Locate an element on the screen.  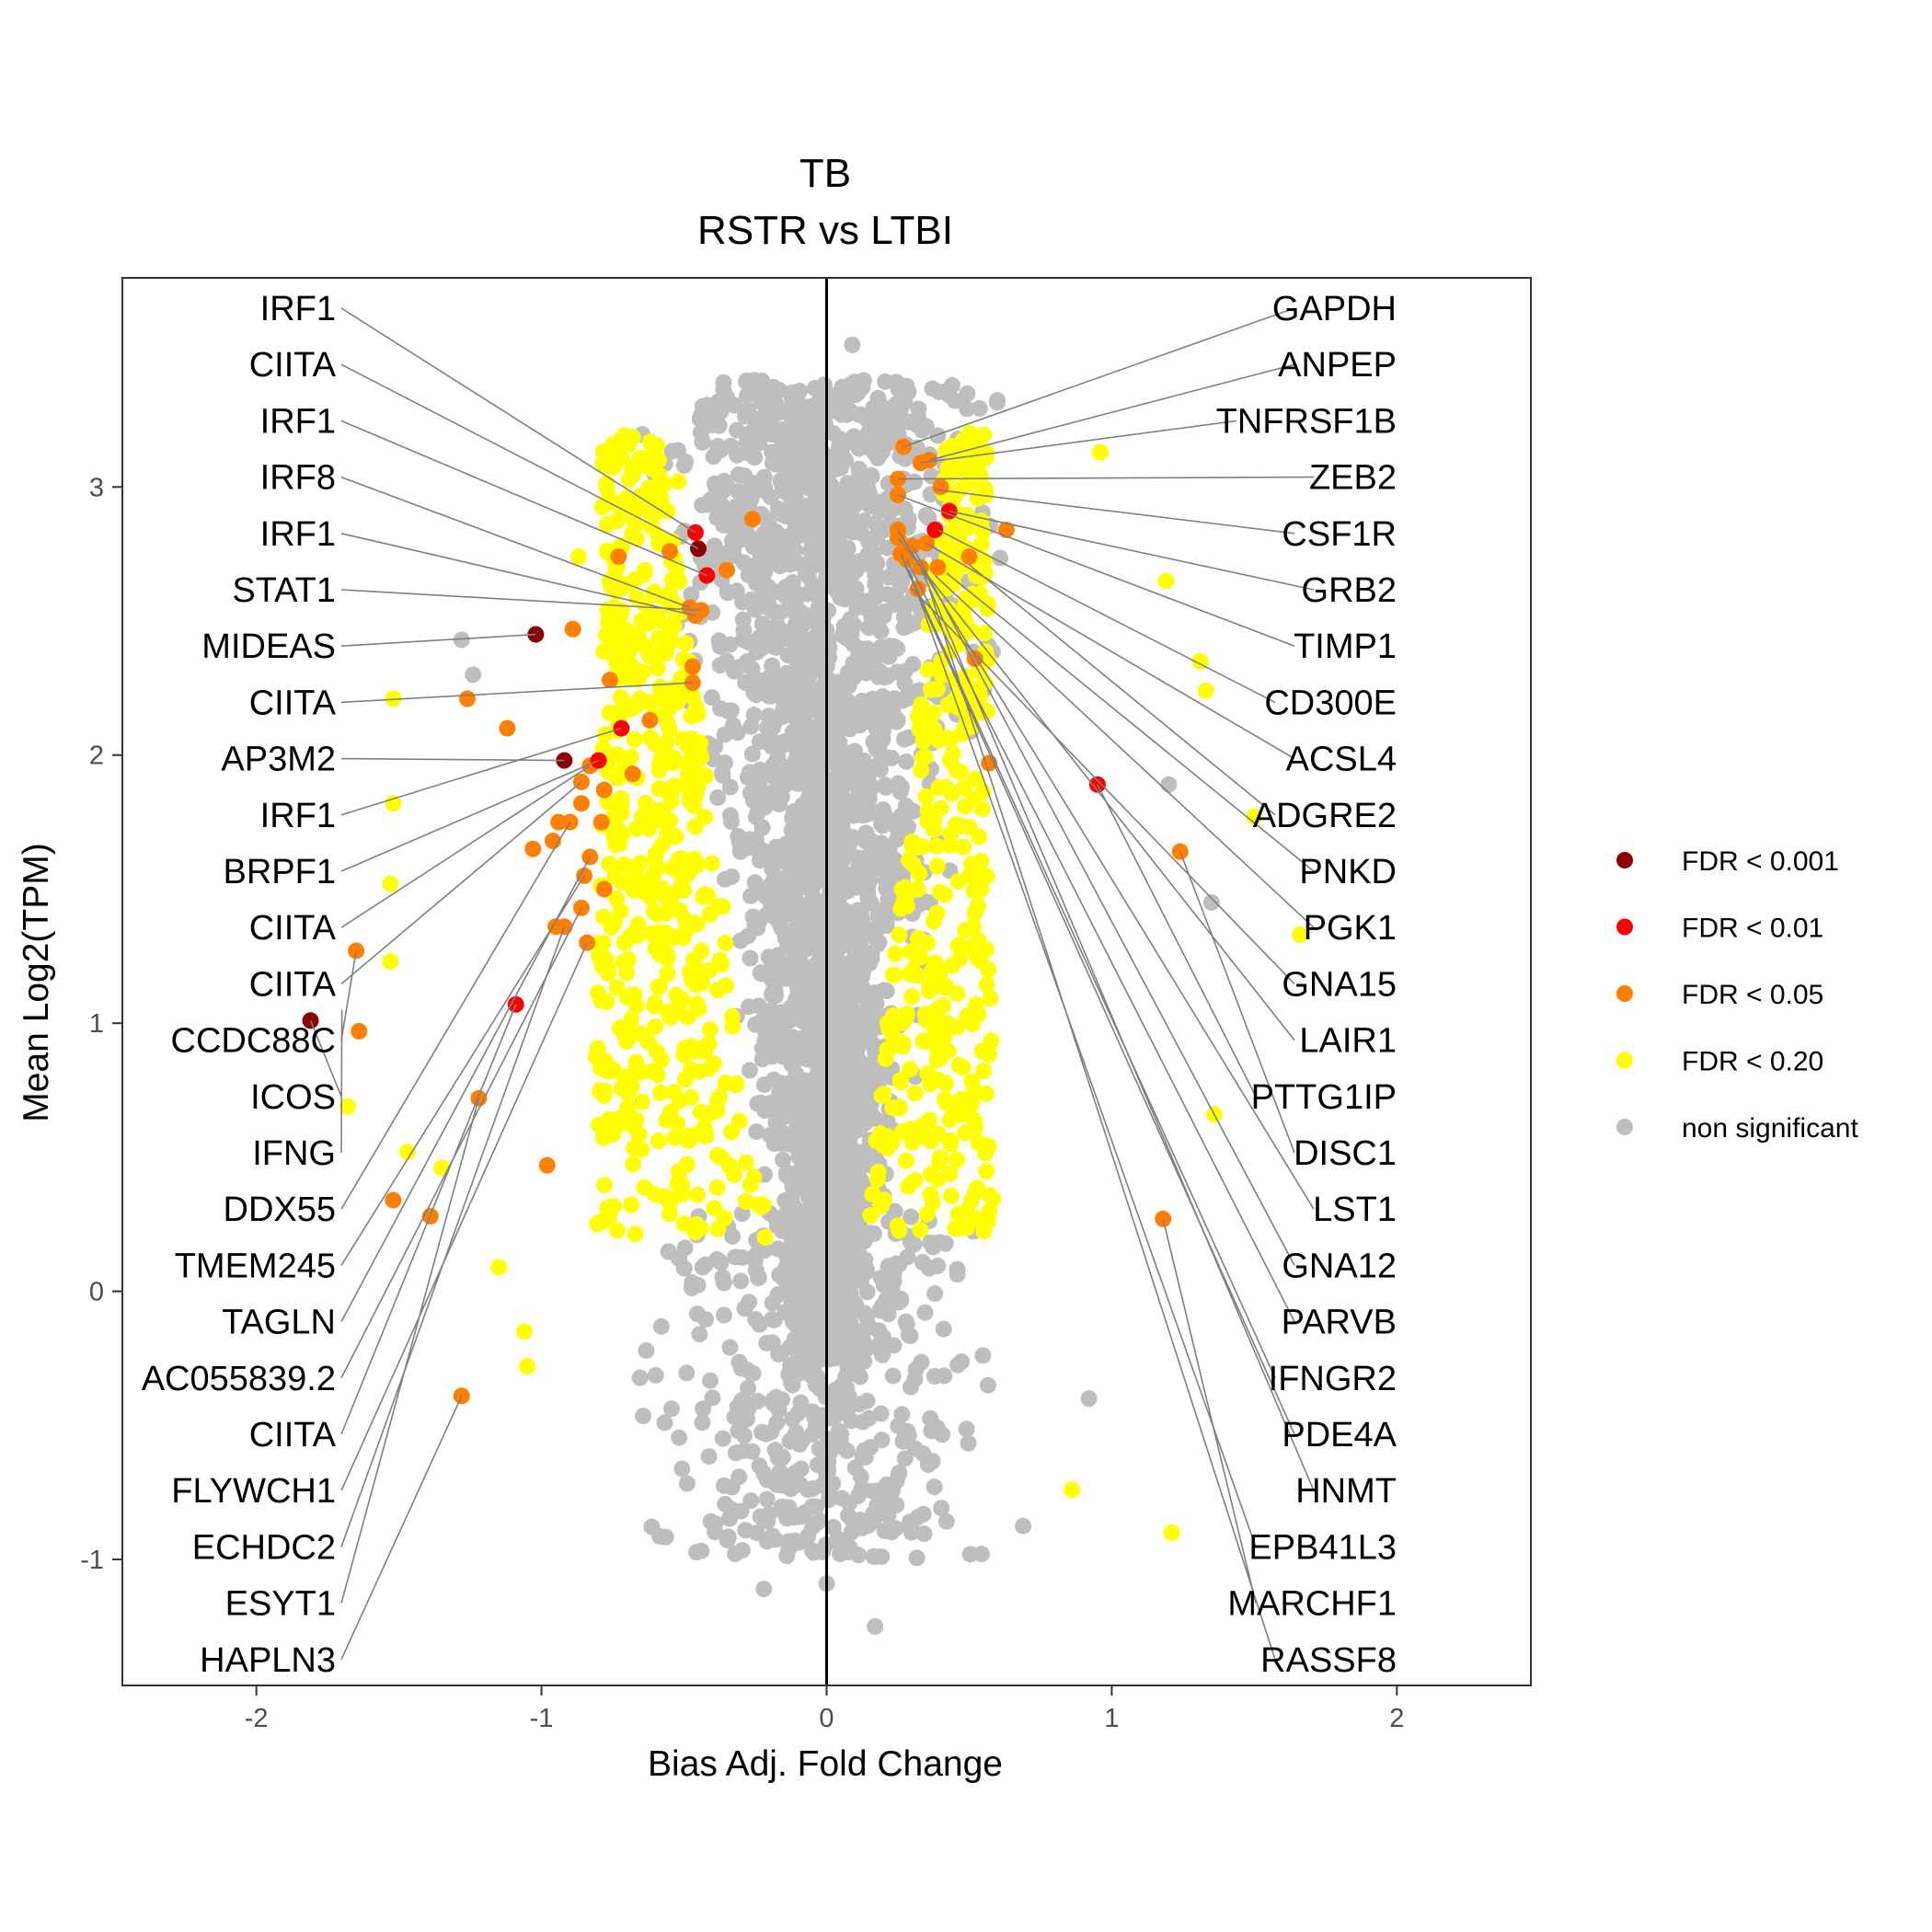
data-point-nonsig is located at coordinates (741, 1511).